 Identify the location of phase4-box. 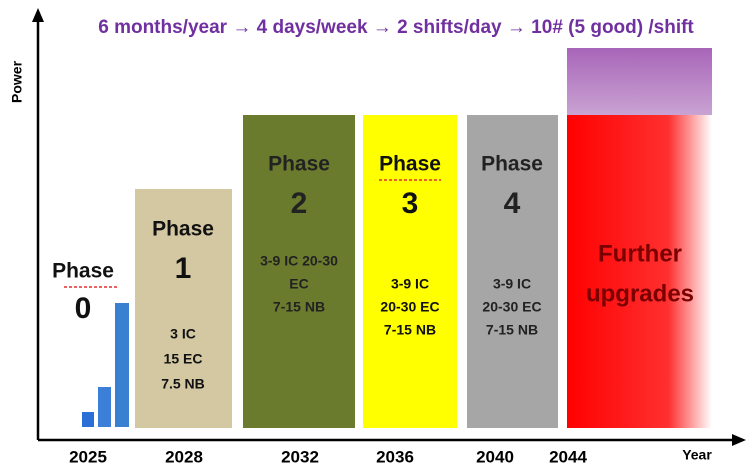
(512, 271).